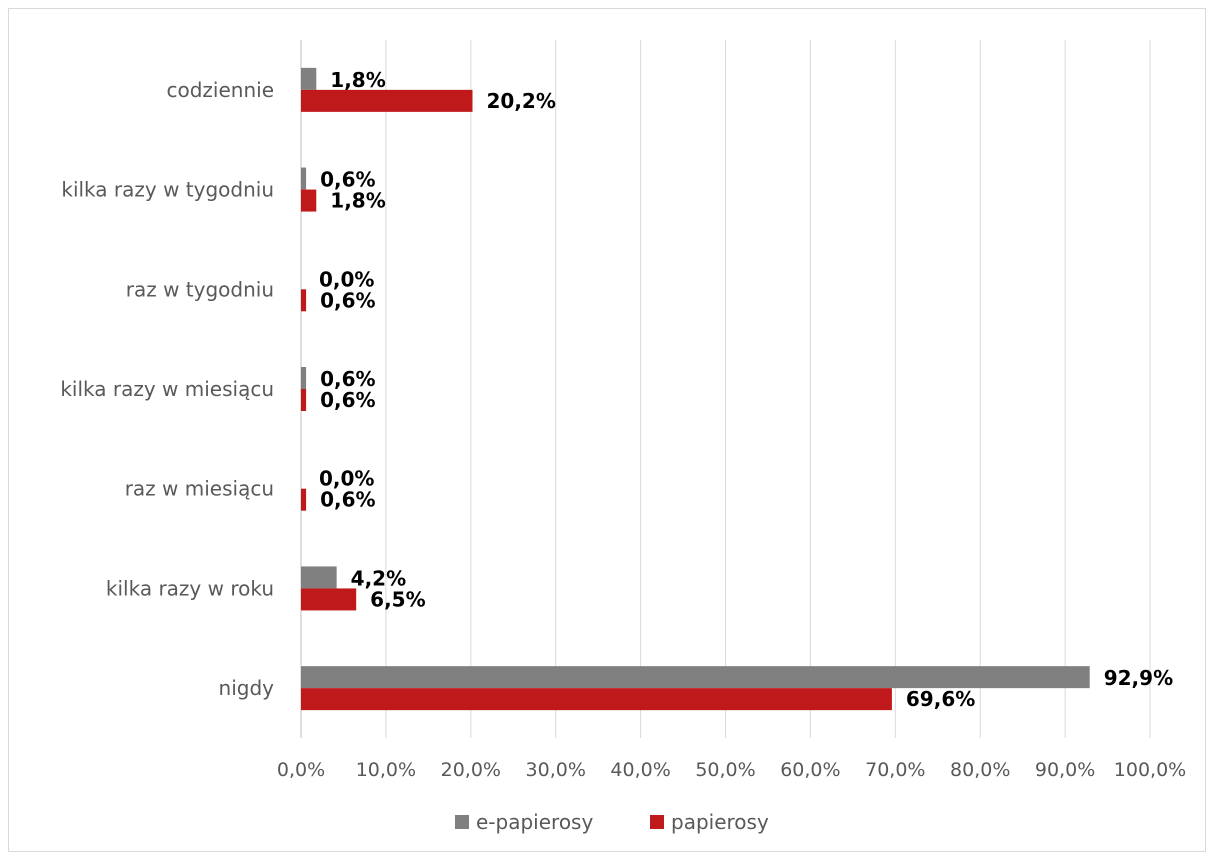 This screenshot has height=854, width=1208. What do you see at coordinates (612, 822) in the screenshot?
I see `legend: e-papierosy papierosy` at bounding box center [612, 822].